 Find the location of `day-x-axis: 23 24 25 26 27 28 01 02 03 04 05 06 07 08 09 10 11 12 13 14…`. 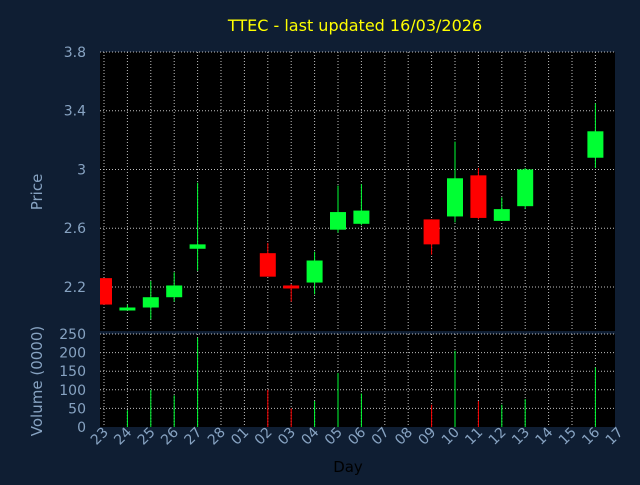

day-x-axis: 23 24 25 26 27 28 01 02 03 04 05 06 07 08 09 10 11 12 13 14… is located at coordinates (357, 436).